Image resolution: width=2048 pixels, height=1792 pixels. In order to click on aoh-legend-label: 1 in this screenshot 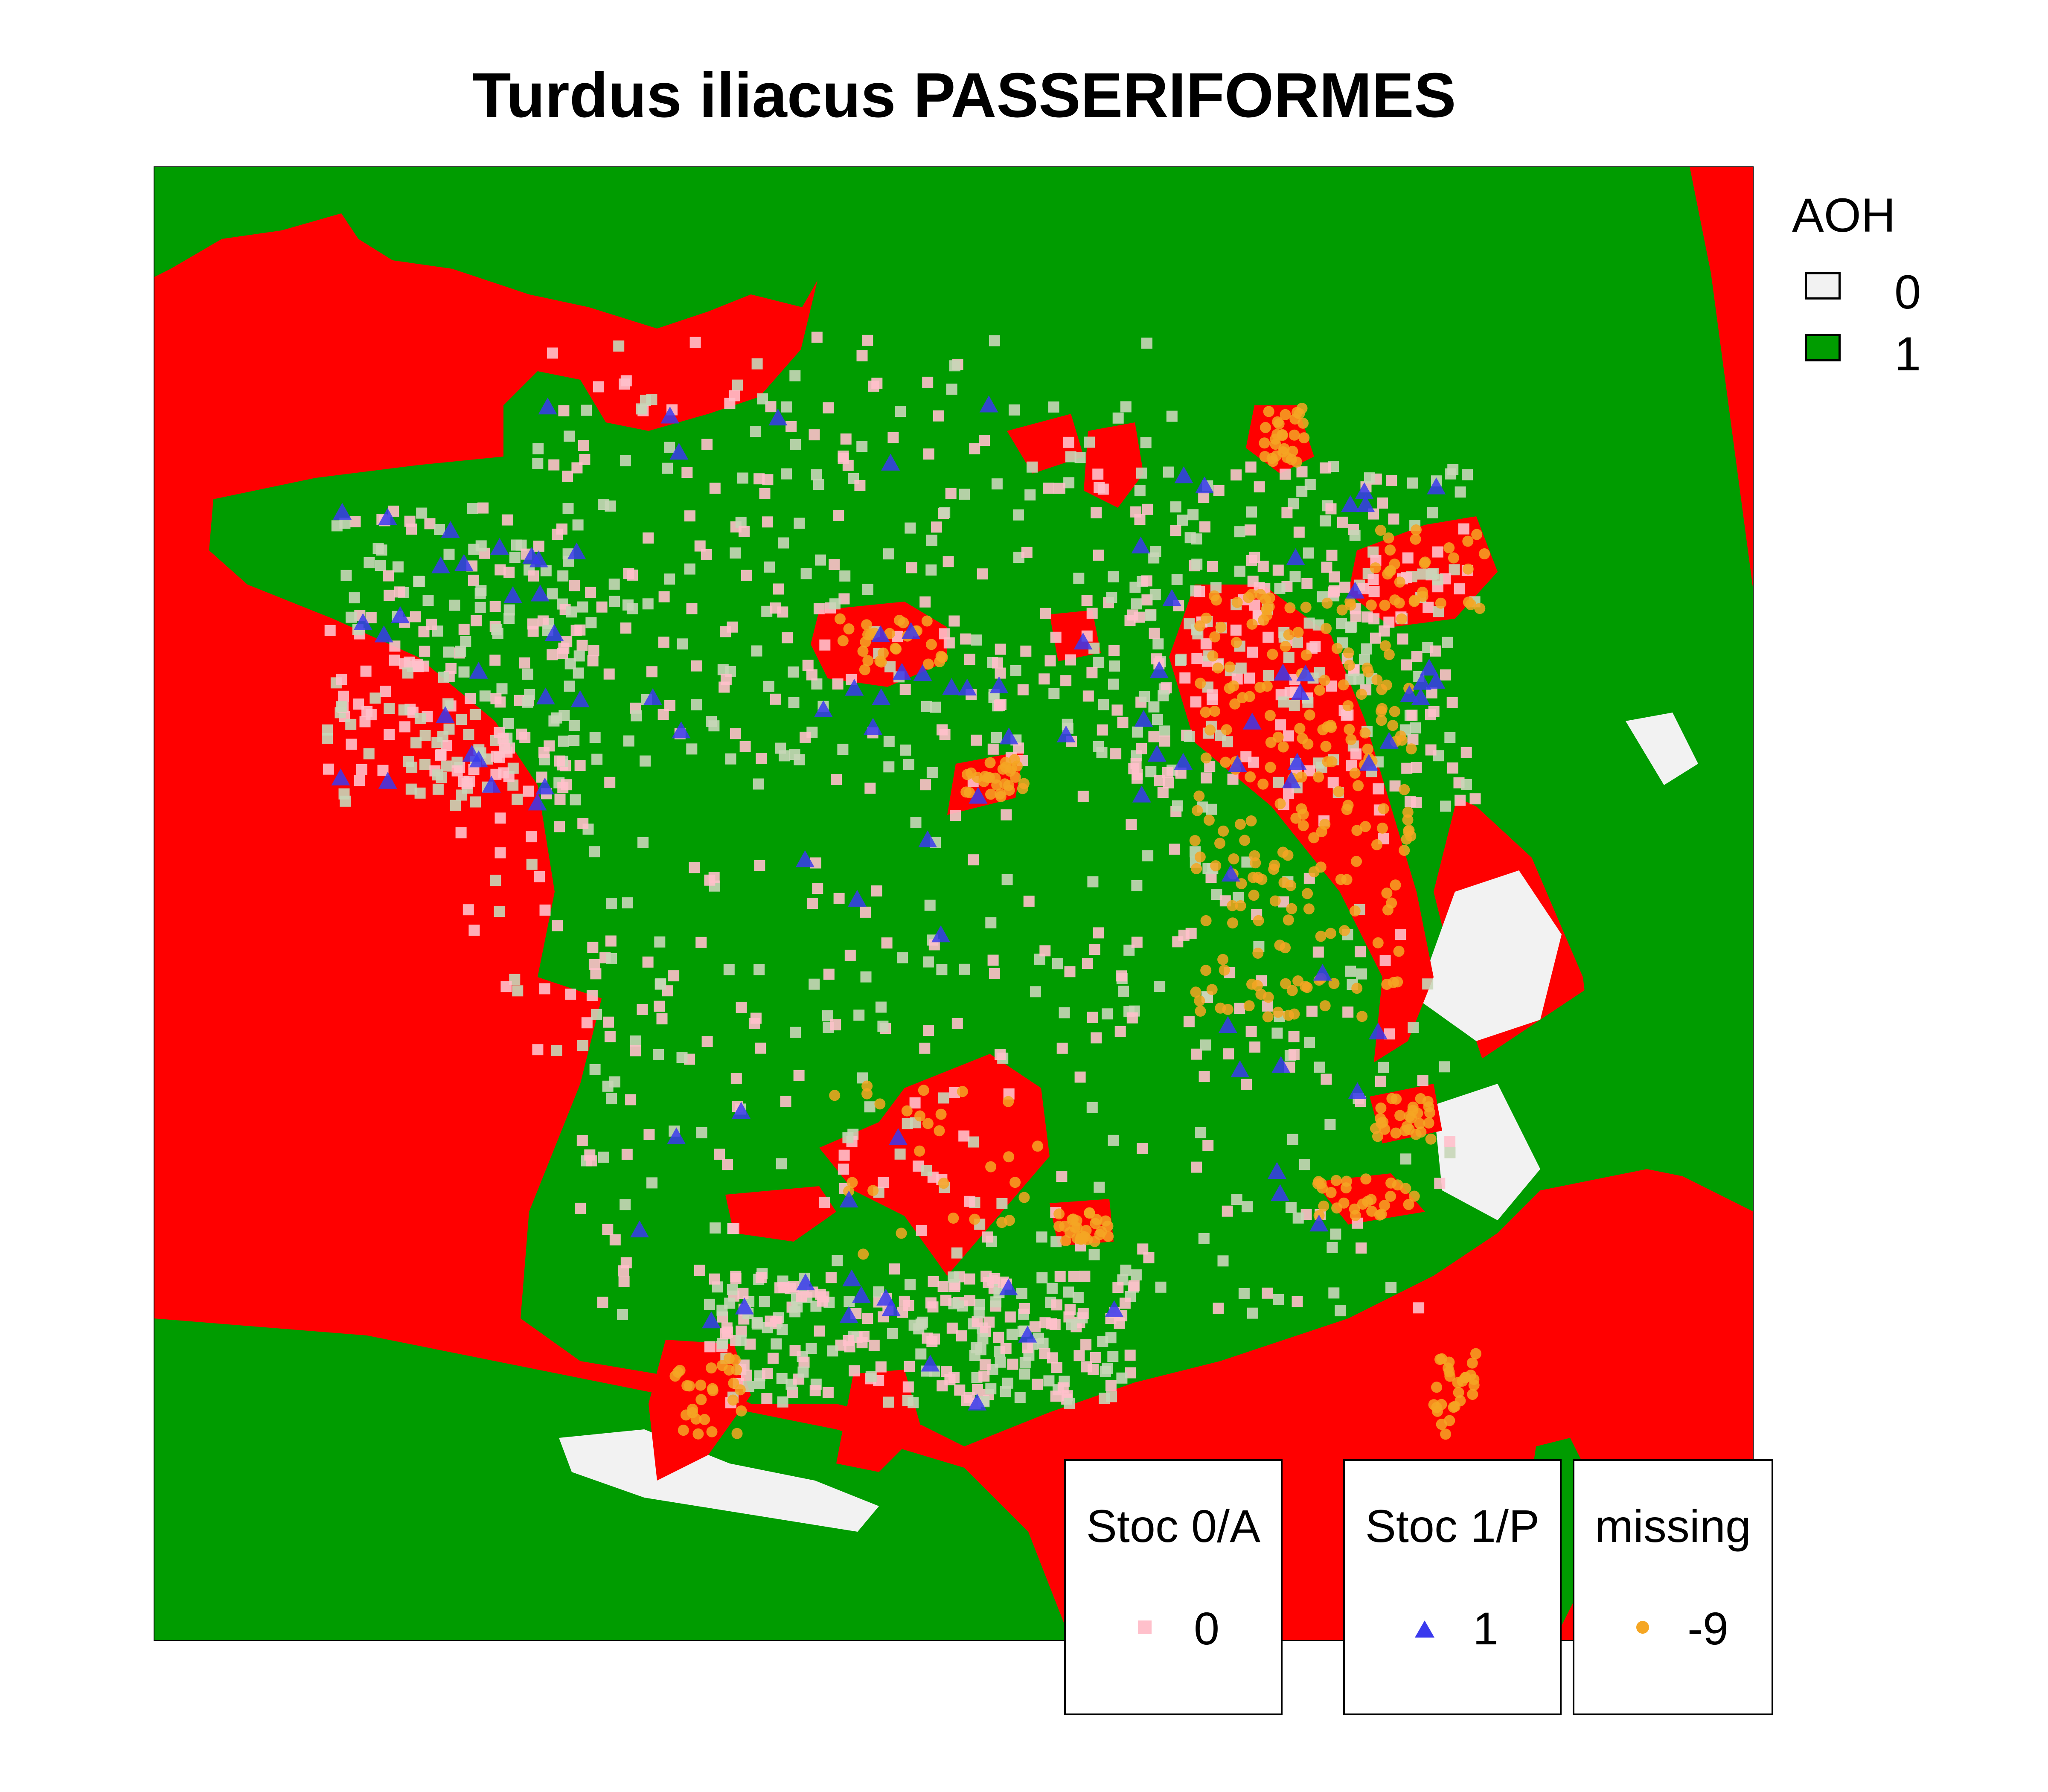, I will do `click(1908, 354)`.